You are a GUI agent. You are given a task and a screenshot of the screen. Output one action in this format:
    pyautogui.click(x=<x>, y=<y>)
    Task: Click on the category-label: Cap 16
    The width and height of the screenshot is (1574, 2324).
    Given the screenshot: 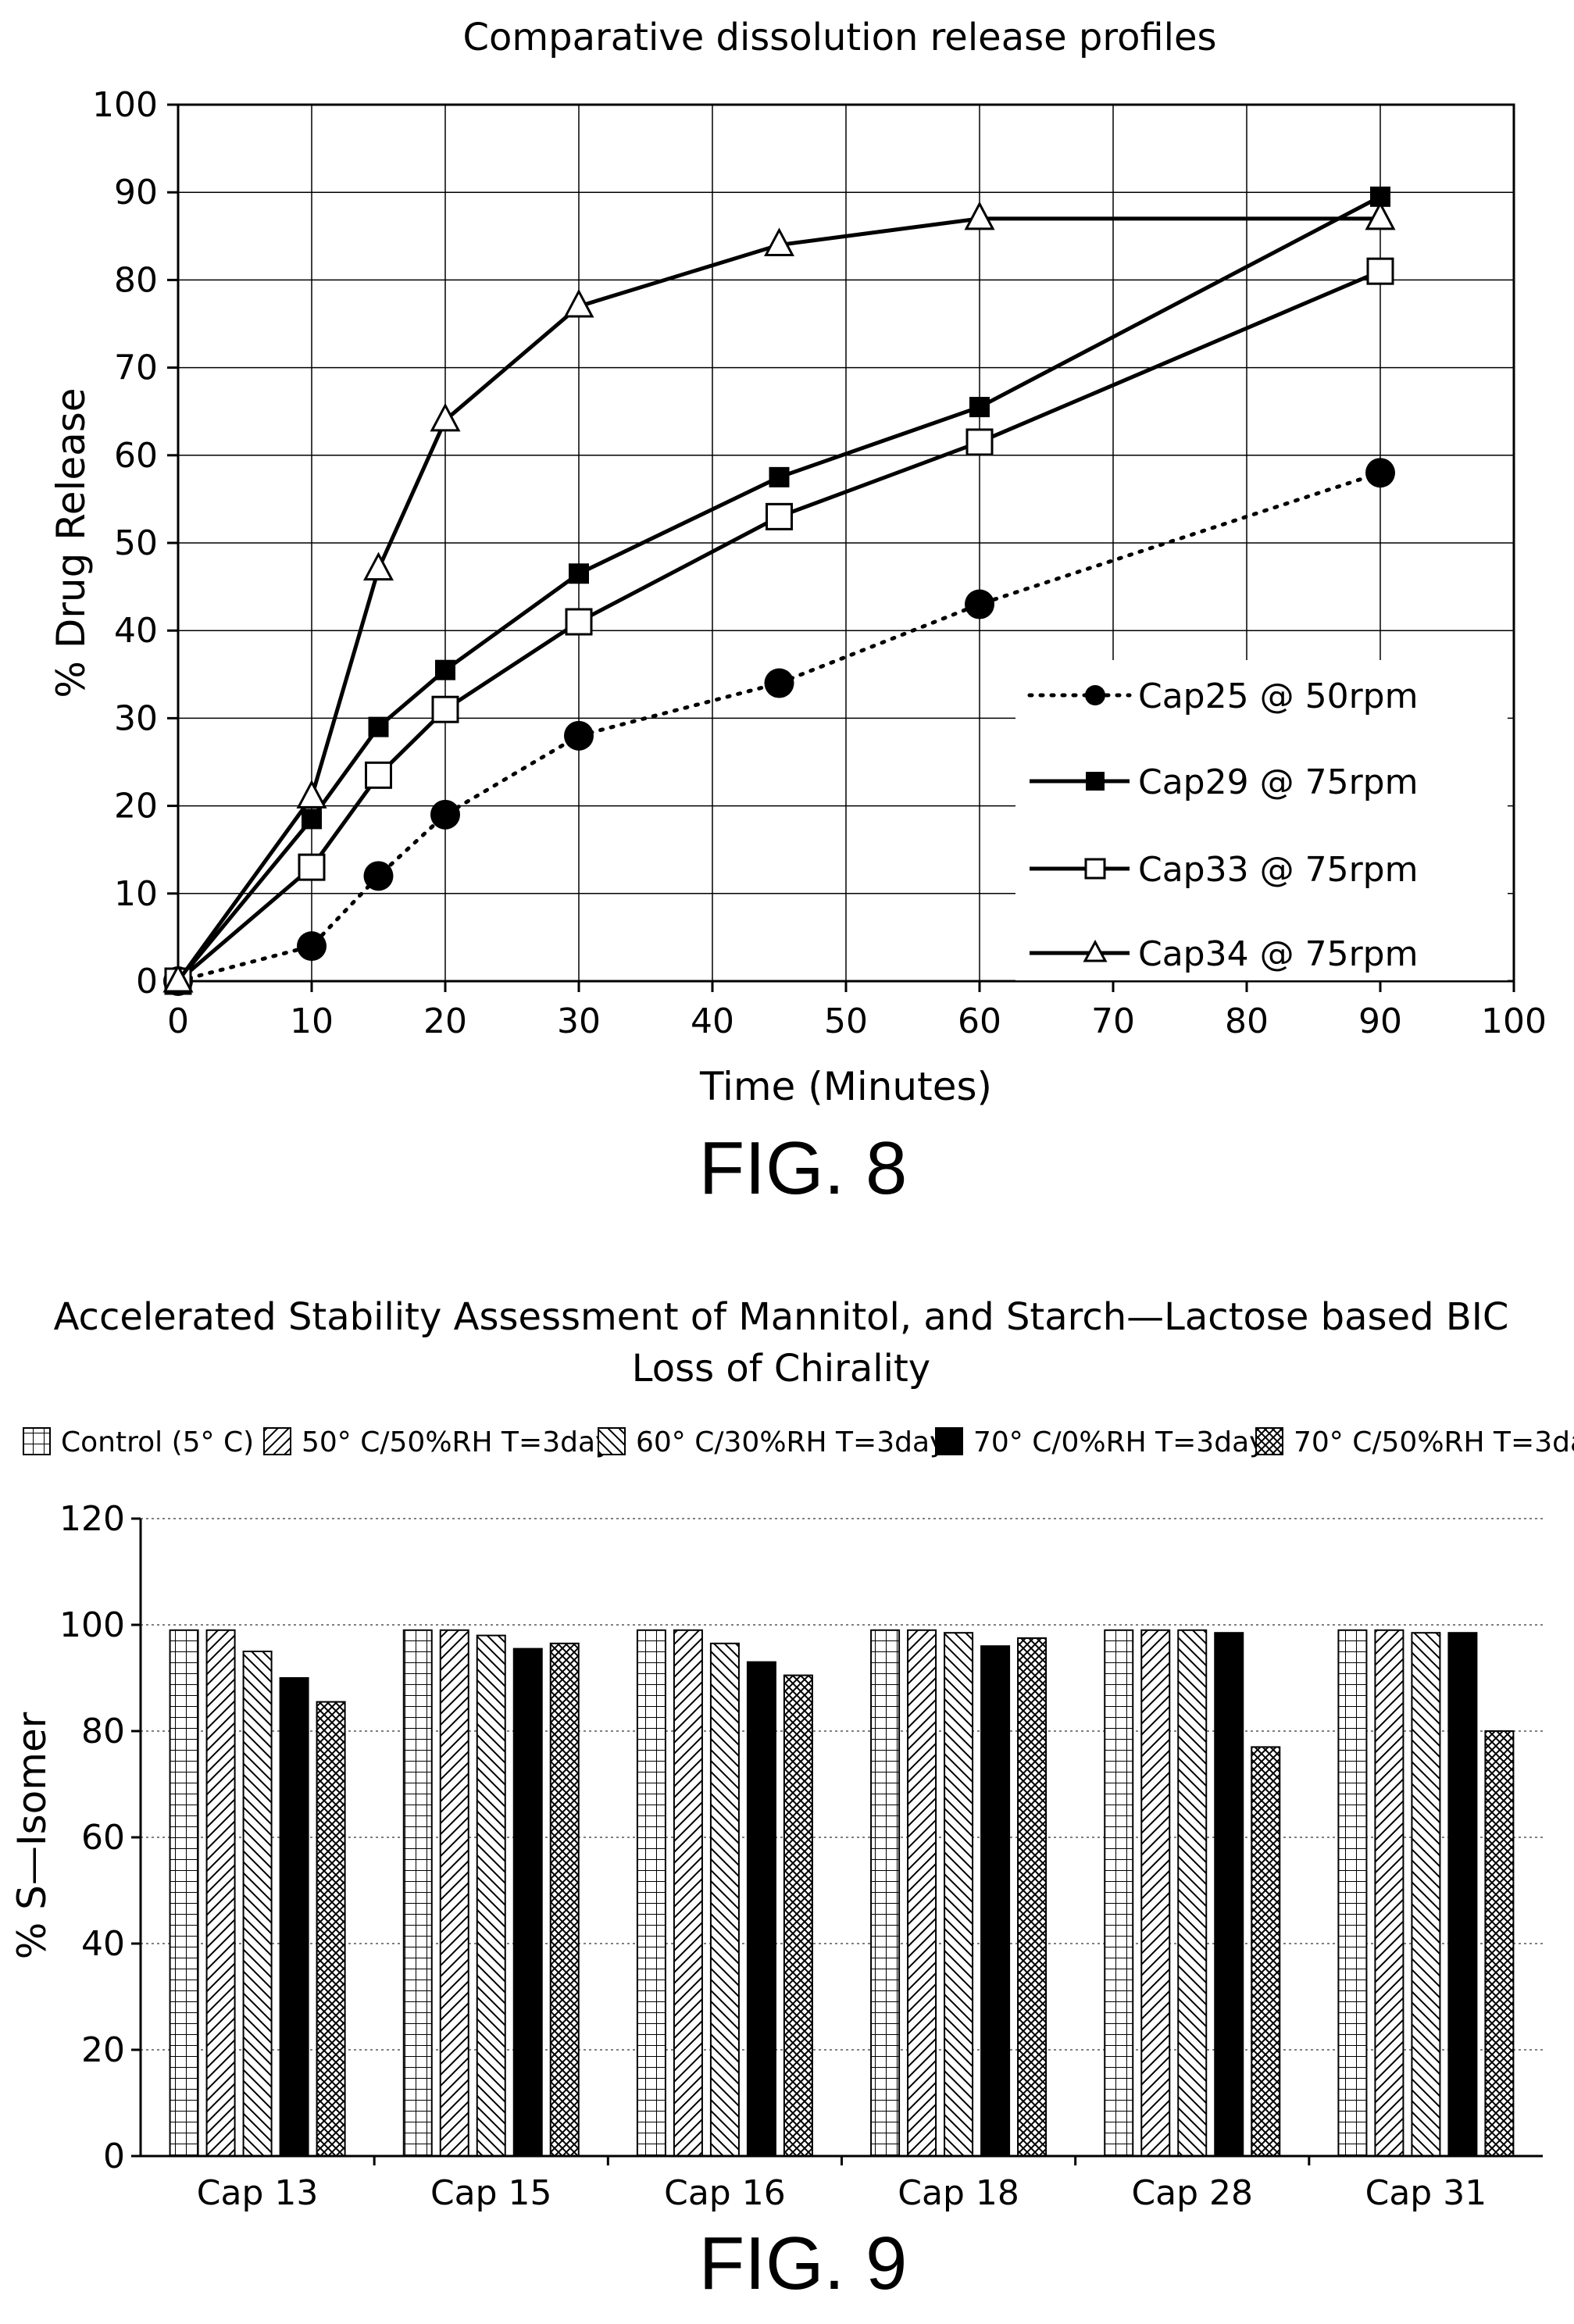 What is the action you would take?
    pyautogui.click(x=725, y=2193)
    